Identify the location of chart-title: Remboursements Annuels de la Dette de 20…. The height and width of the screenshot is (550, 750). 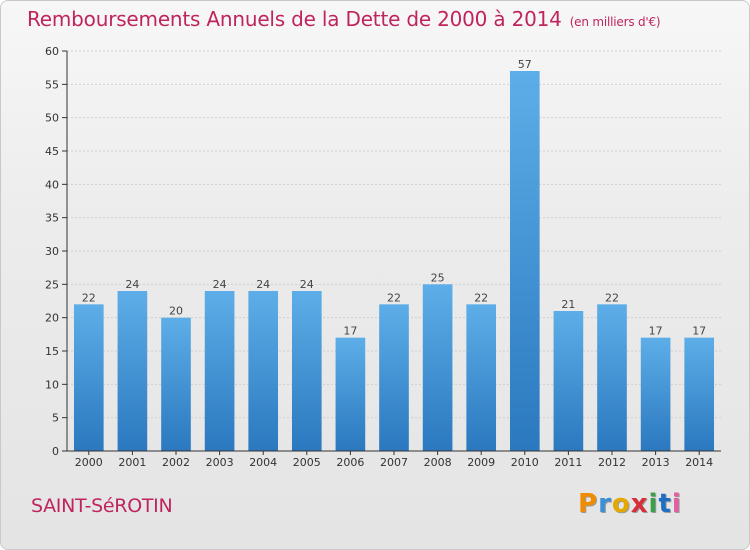
(344, 19).